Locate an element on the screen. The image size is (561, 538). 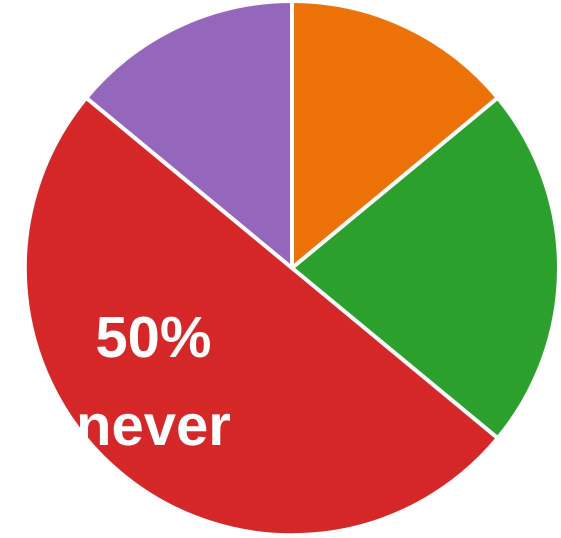
data-label: 50% is located at coordinates (153, 337).